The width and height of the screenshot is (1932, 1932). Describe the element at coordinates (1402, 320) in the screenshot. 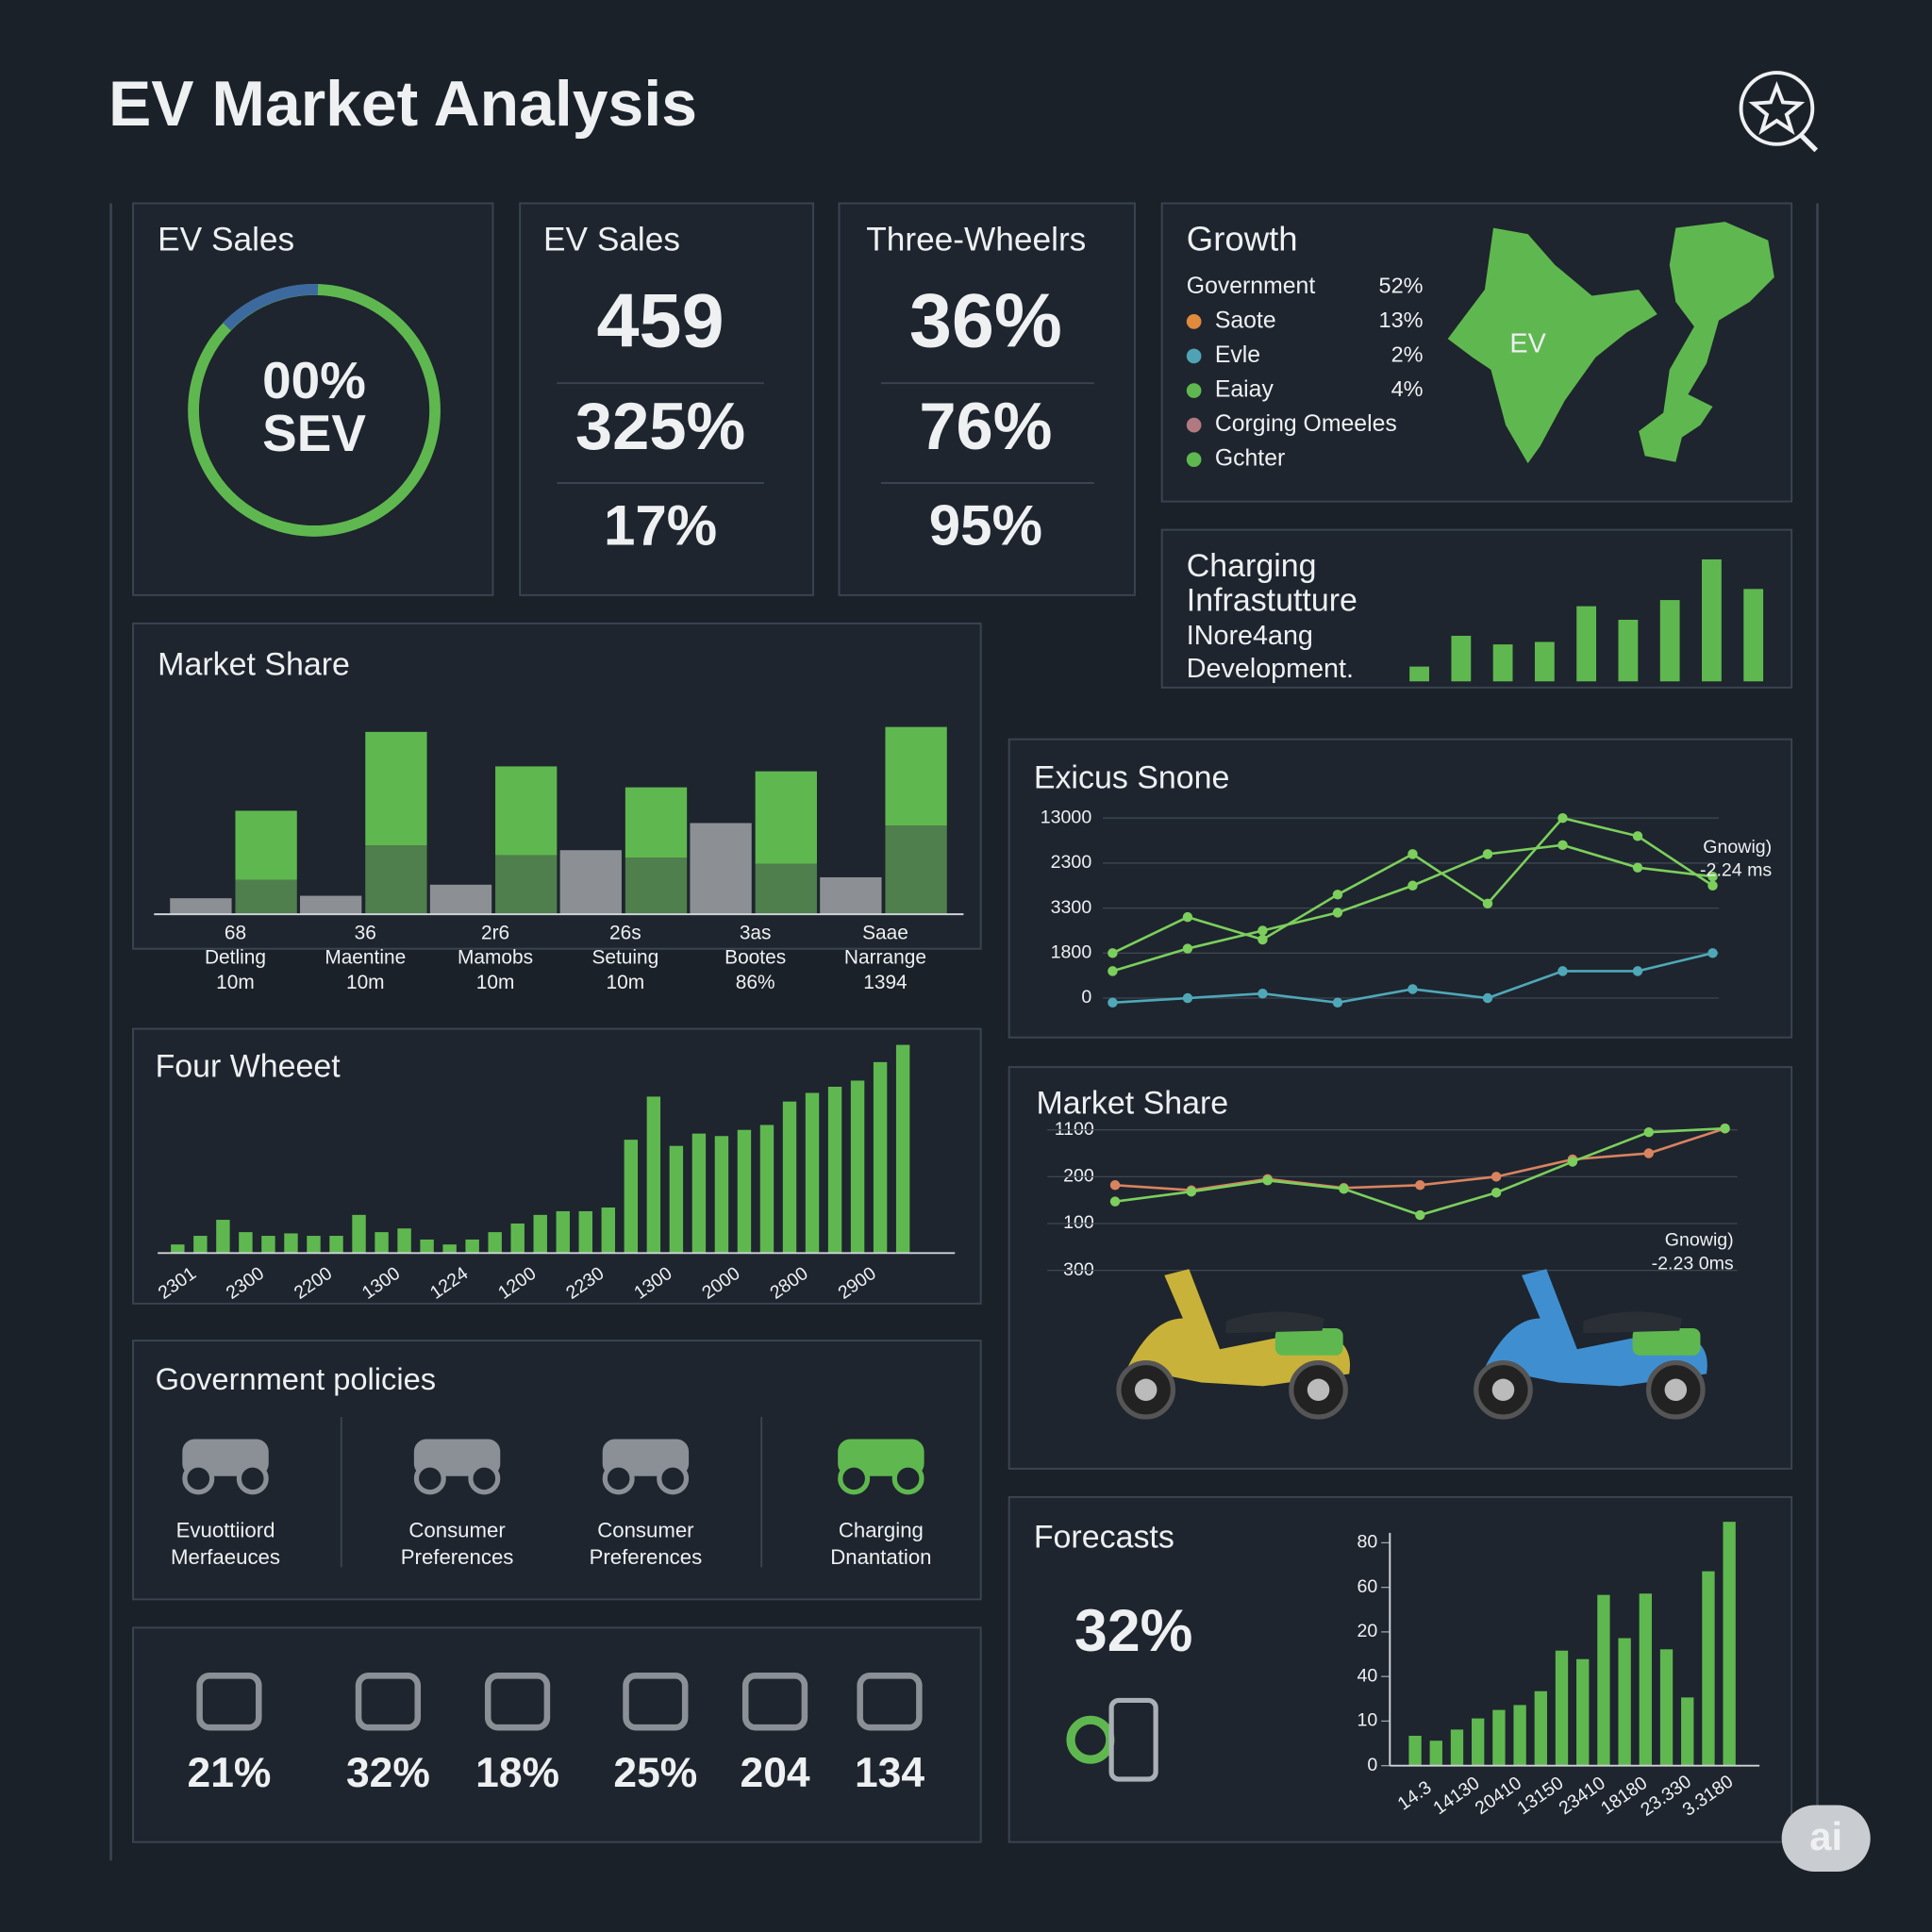

I see `legend-value: 13%` at that location.